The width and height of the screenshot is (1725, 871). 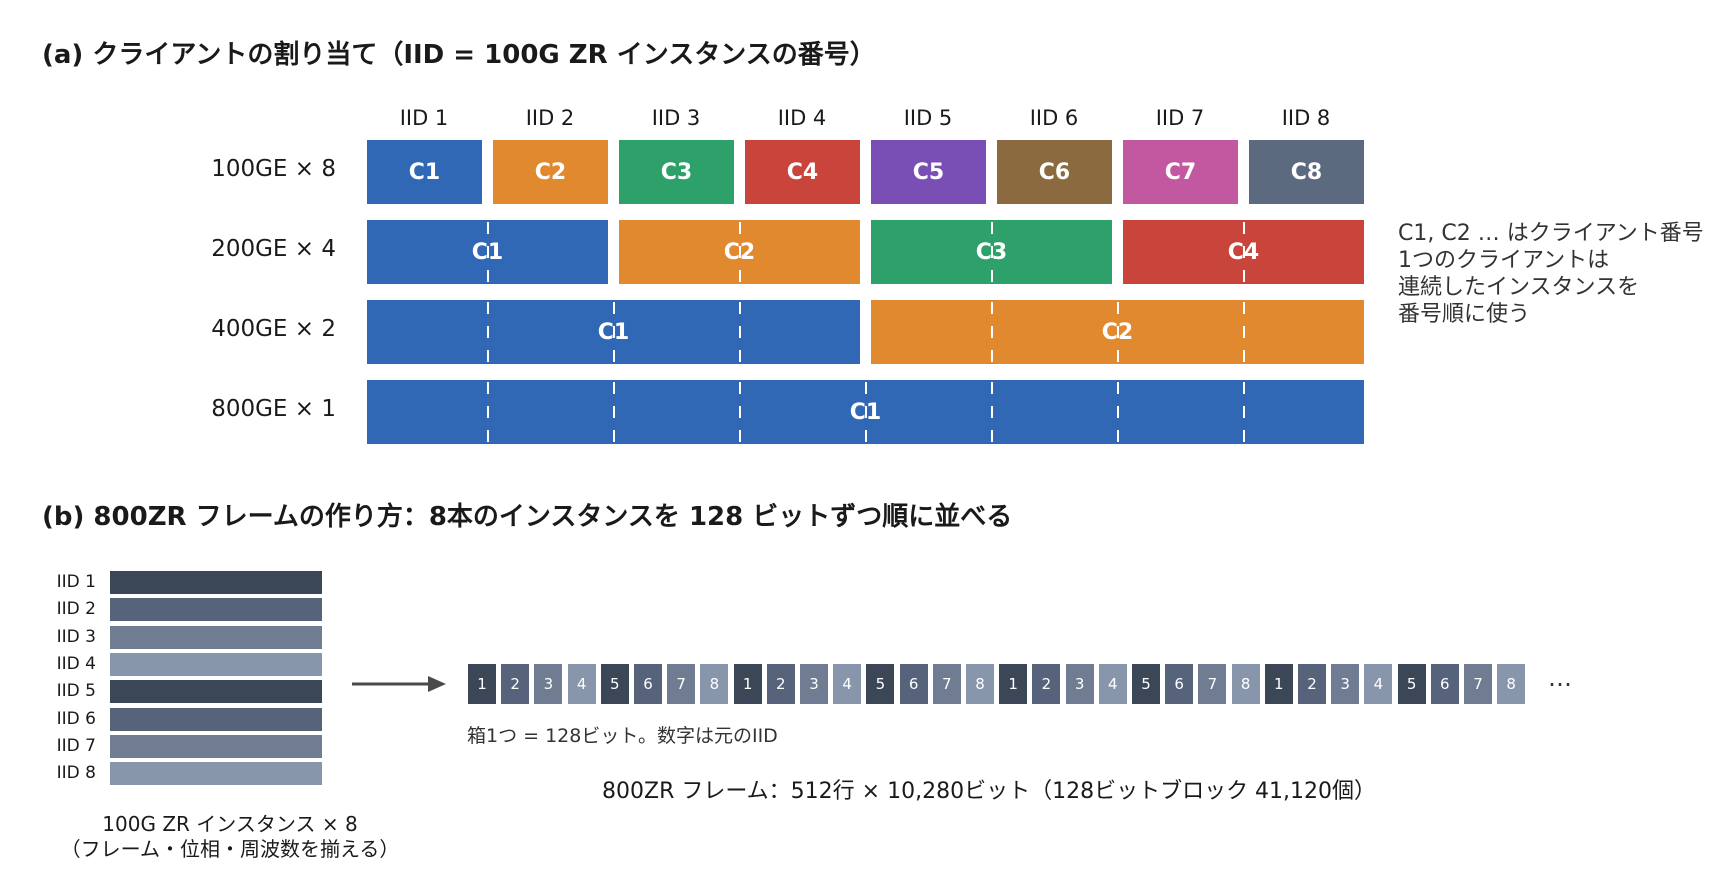 I want to click on instance-label: IID 8, so click(x=76, y=773).